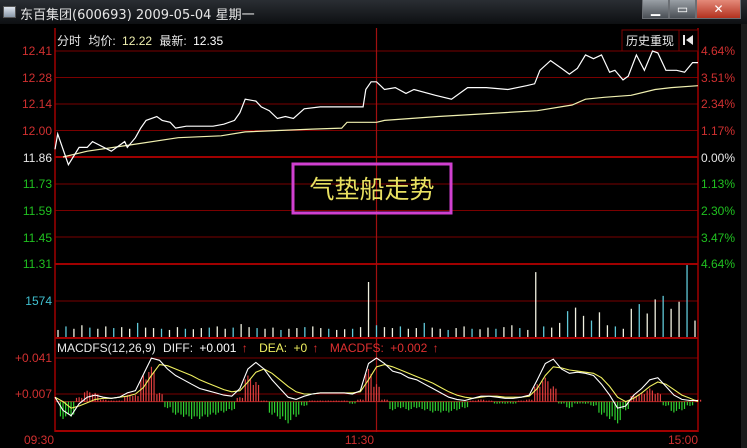  Describe the element at coordinates (208, 41) in the screenshot. I see `latest-value: 12.35` at that location.